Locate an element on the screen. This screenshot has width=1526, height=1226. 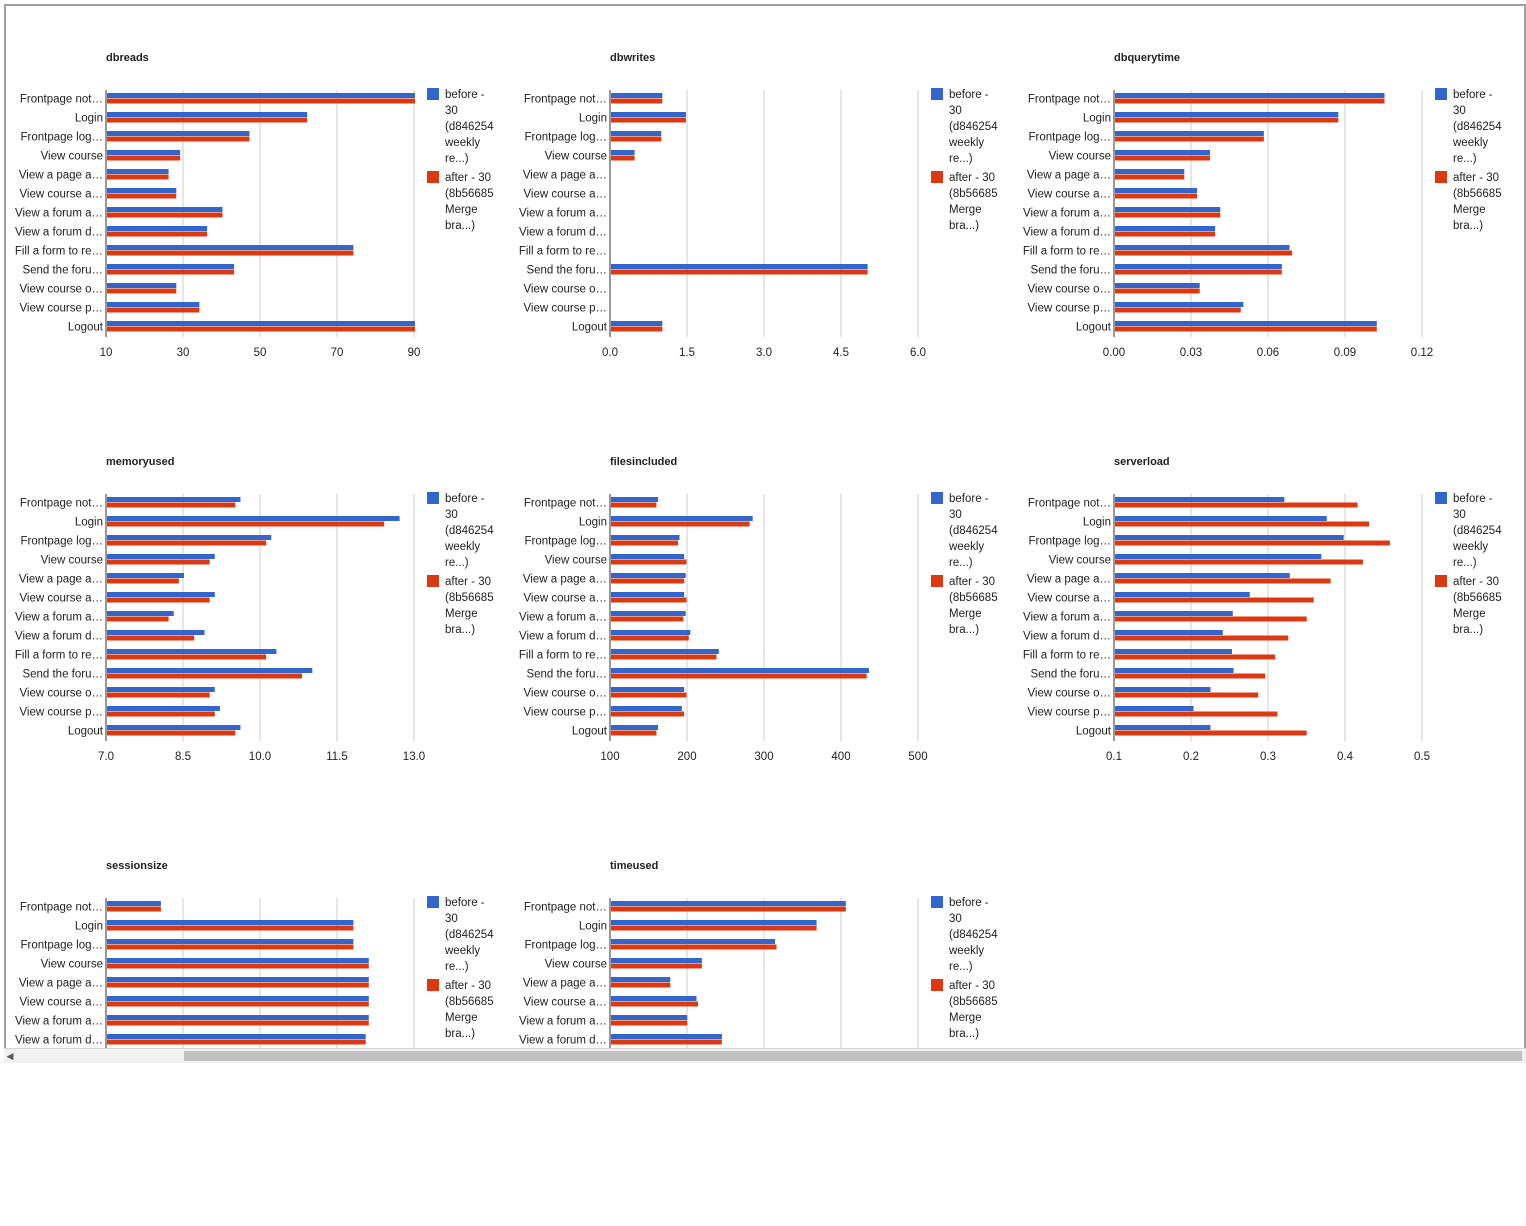
tick-label: 6.0 is located at coordinates (918, 353).